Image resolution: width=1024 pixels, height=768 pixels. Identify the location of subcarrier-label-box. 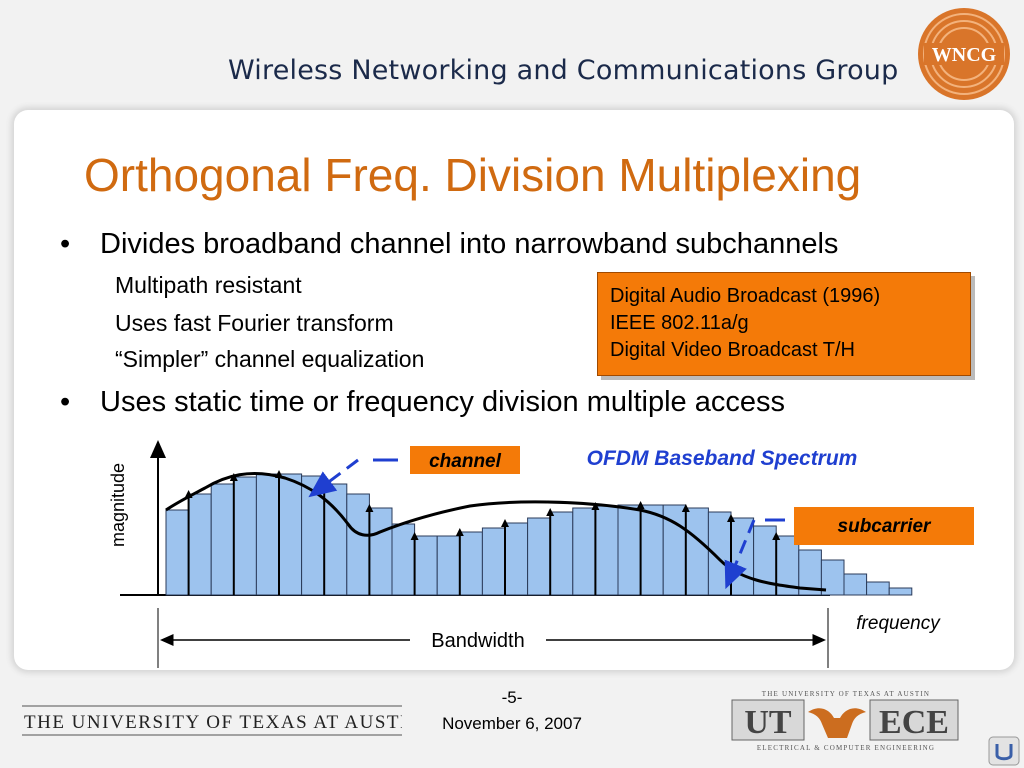
(884, 526).